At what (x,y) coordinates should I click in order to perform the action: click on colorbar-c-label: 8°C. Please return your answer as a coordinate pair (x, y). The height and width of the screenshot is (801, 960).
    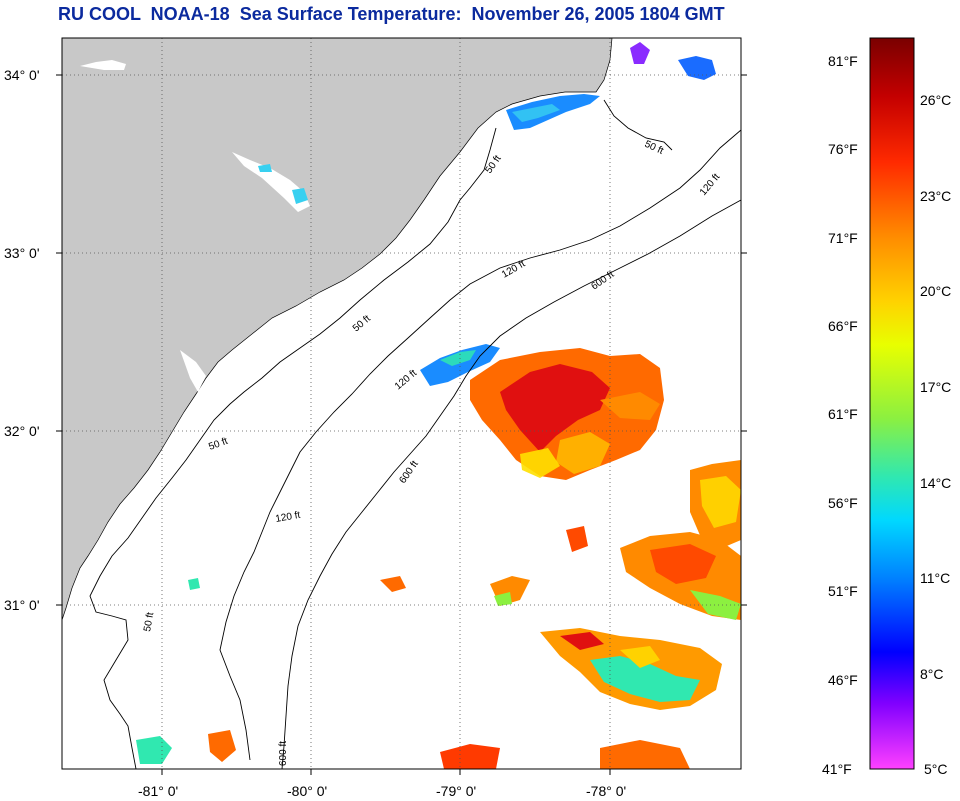
    Looking at the image, I should click on (932, 674).